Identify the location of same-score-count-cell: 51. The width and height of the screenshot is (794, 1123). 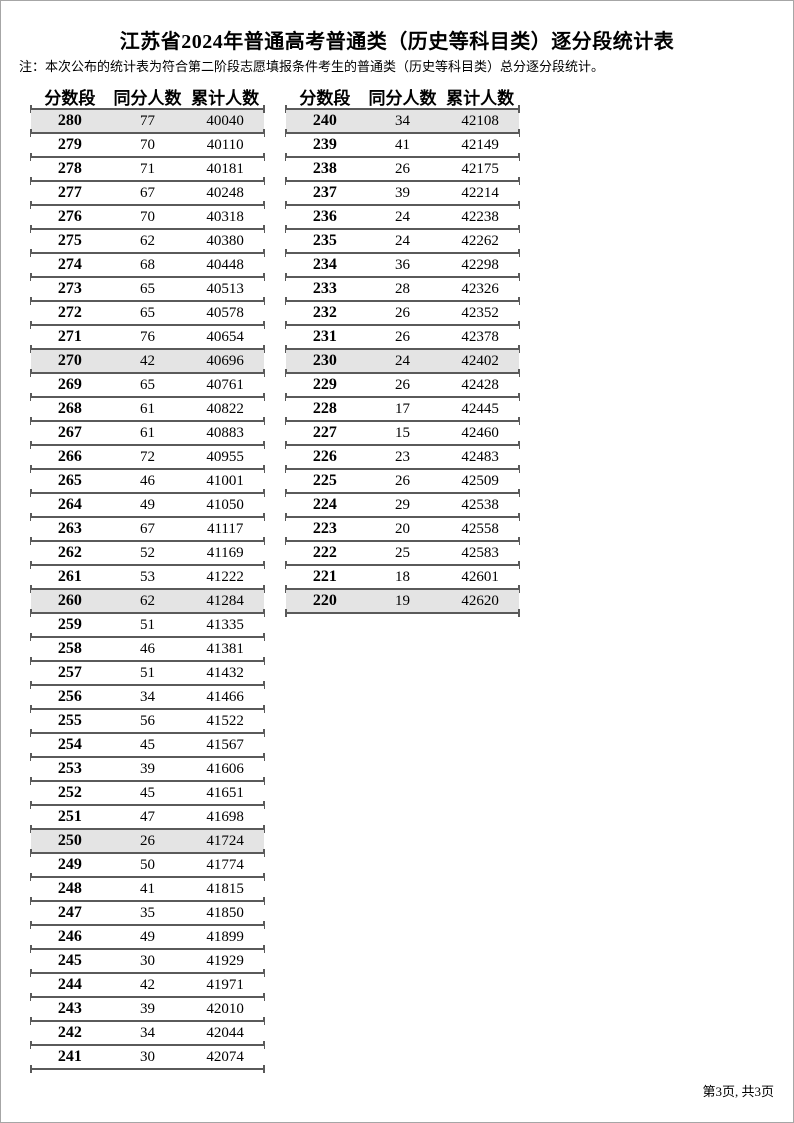
(147, 673).